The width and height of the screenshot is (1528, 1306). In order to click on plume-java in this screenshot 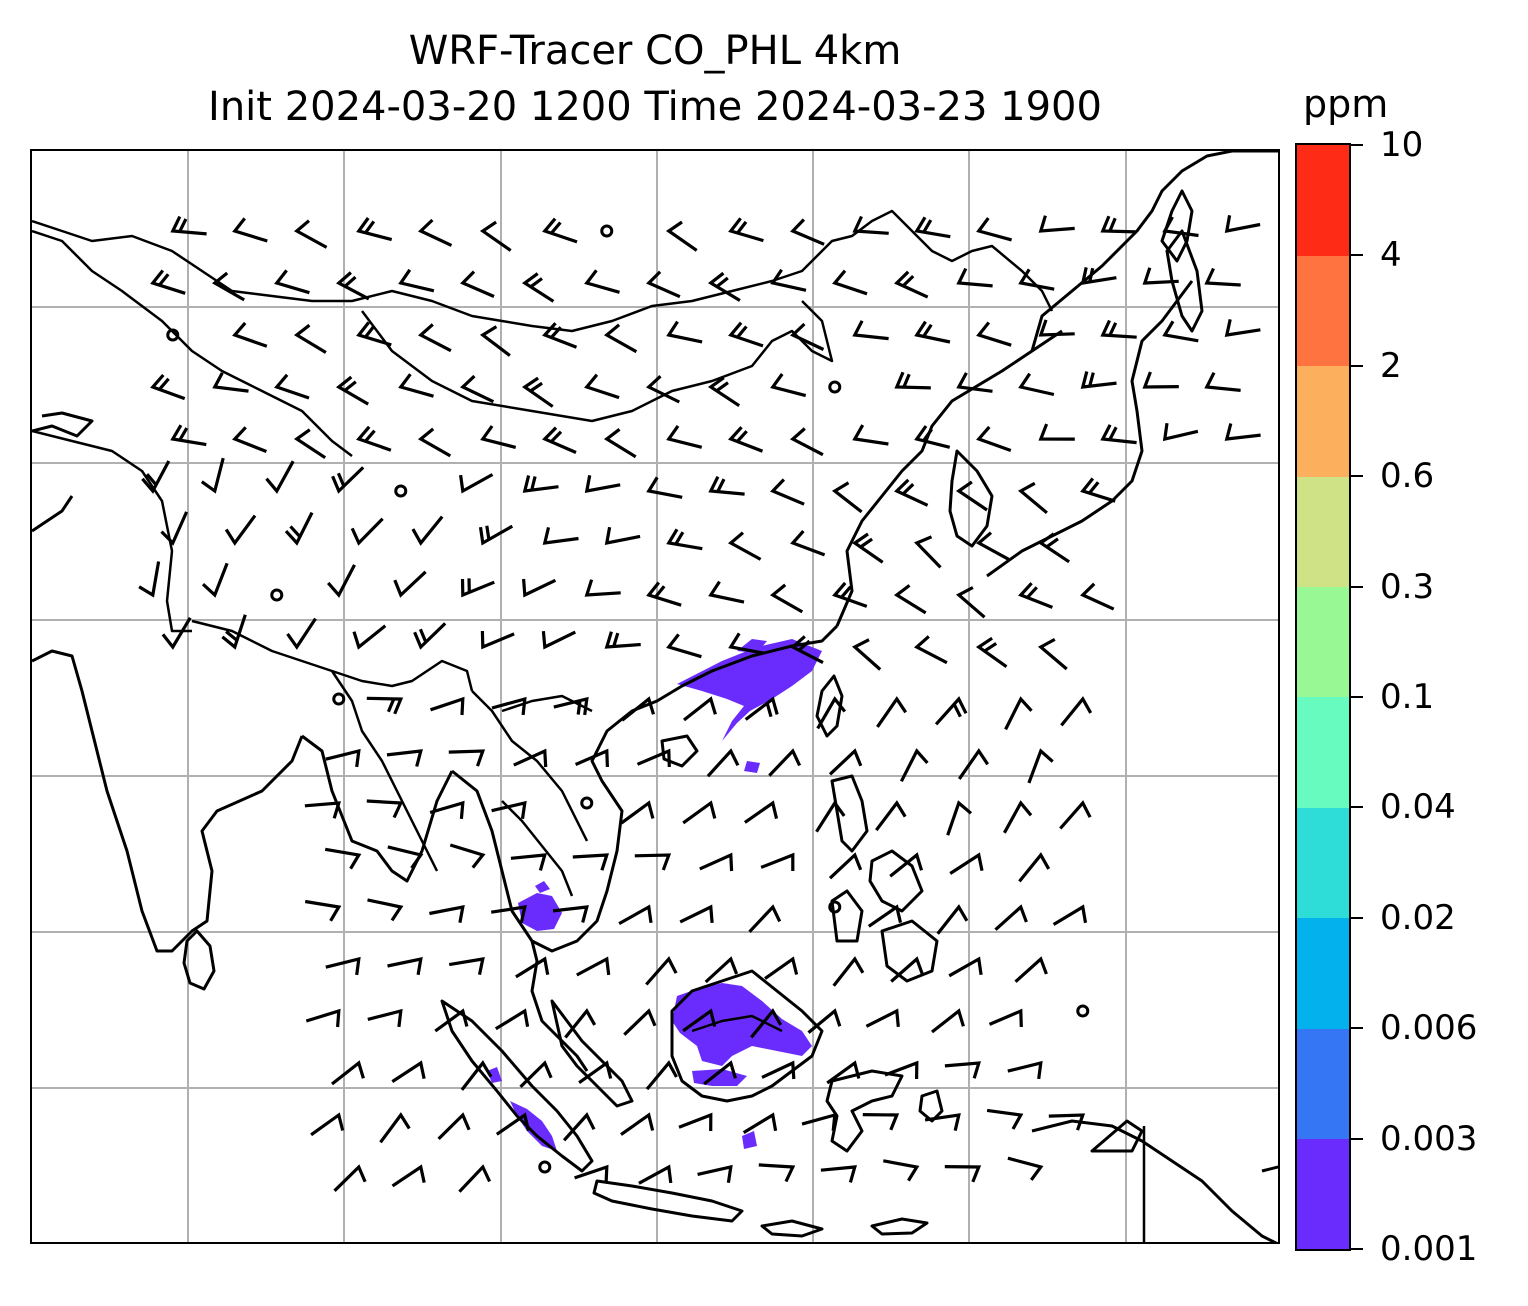, I will do `click(749, 1140)`.